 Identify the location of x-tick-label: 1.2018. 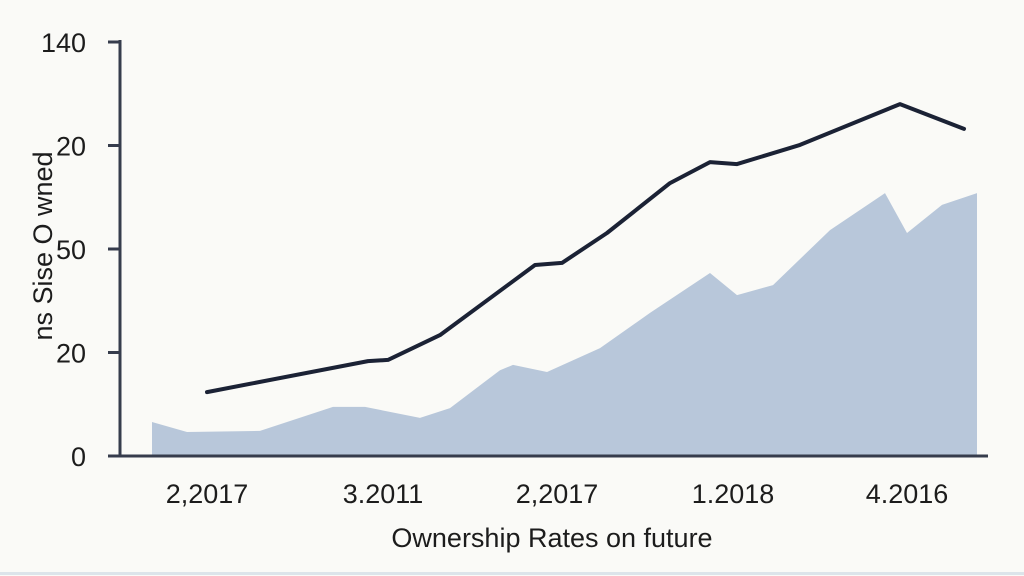
(733, 494).